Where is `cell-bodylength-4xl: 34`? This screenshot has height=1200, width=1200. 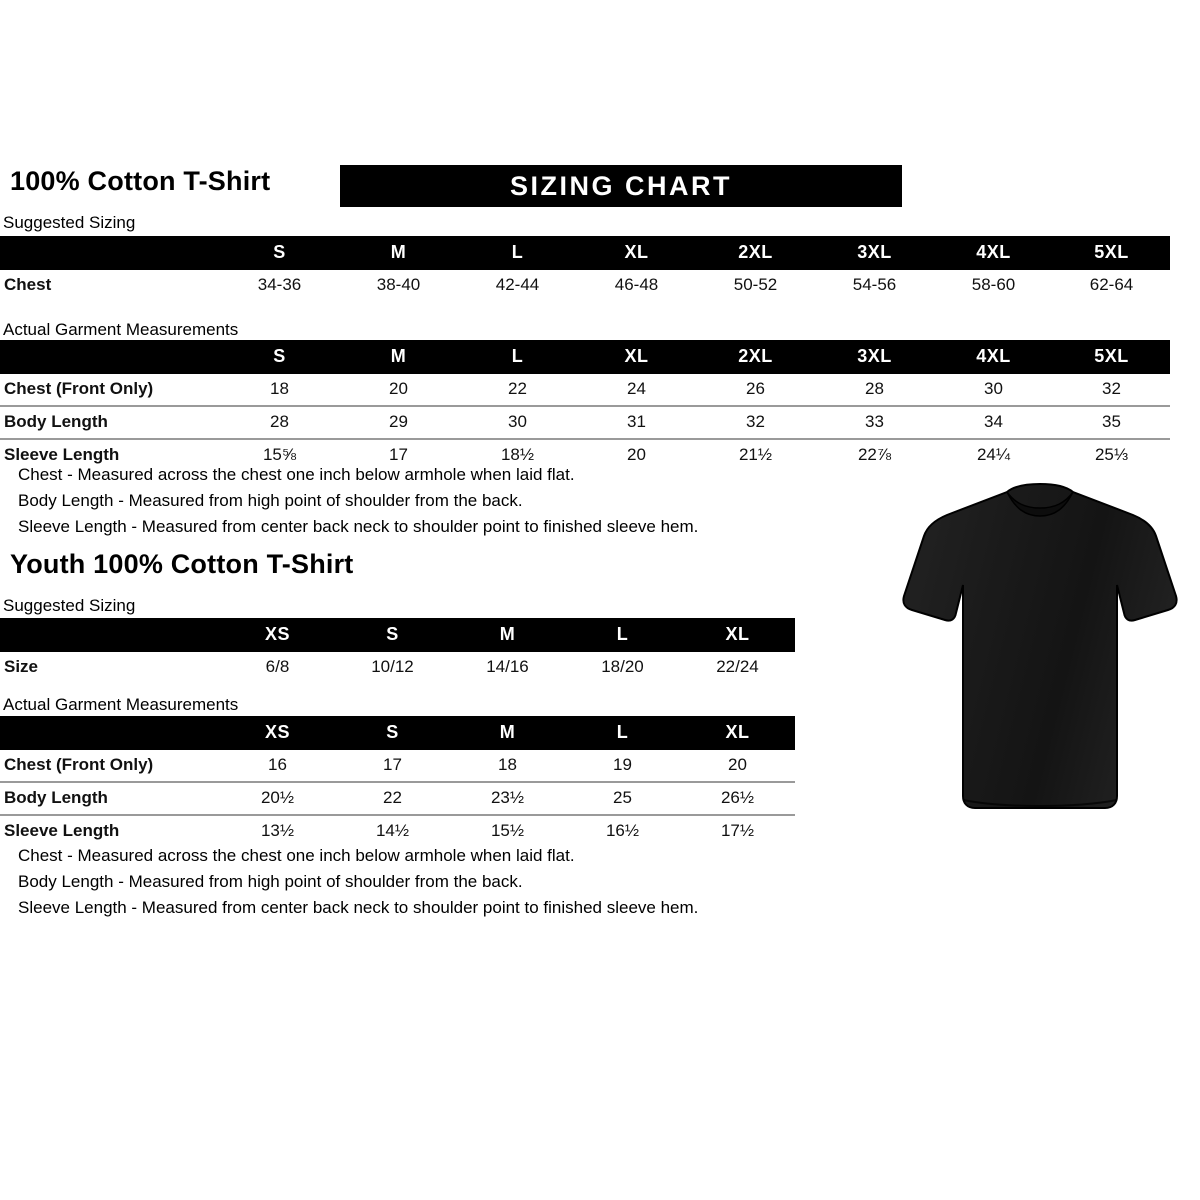
cell-bodylength-4xl: 34 is located at coordinates (993, 422).